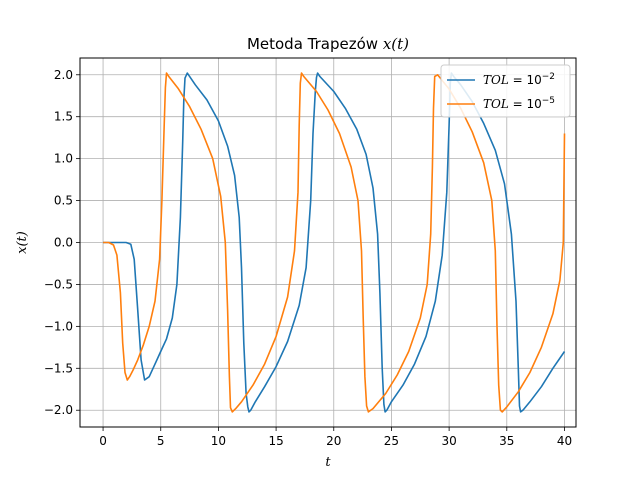 The image size is (640, 480). Describe the element at coordinates (333, 441) in the screenshot. I see `x-tick-label: 20` at that location.